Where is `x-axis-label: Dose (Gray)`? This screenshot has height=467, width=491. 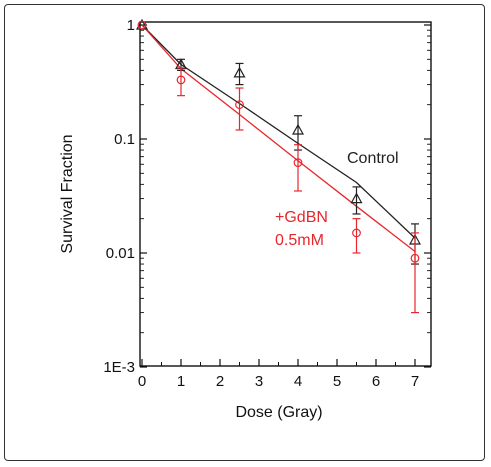
x-axis-label: Dose (Gray) is located at coordinates (278, 412).